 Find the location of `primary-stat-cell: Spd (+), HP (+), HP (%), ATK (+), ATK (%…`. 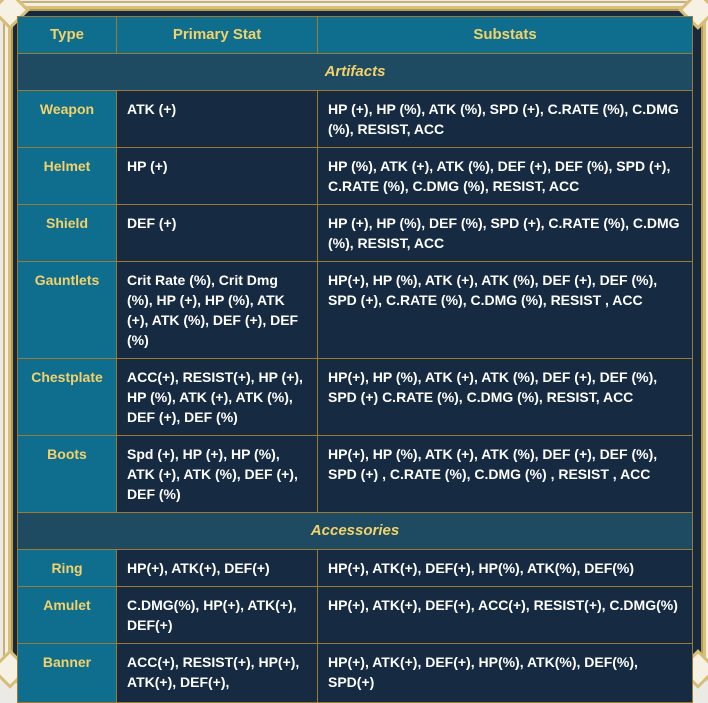

primary-stat-cell: Spd (+), HP (+), HP (%), ATK (+), ATK (%… is located at coordinates (217, 474).